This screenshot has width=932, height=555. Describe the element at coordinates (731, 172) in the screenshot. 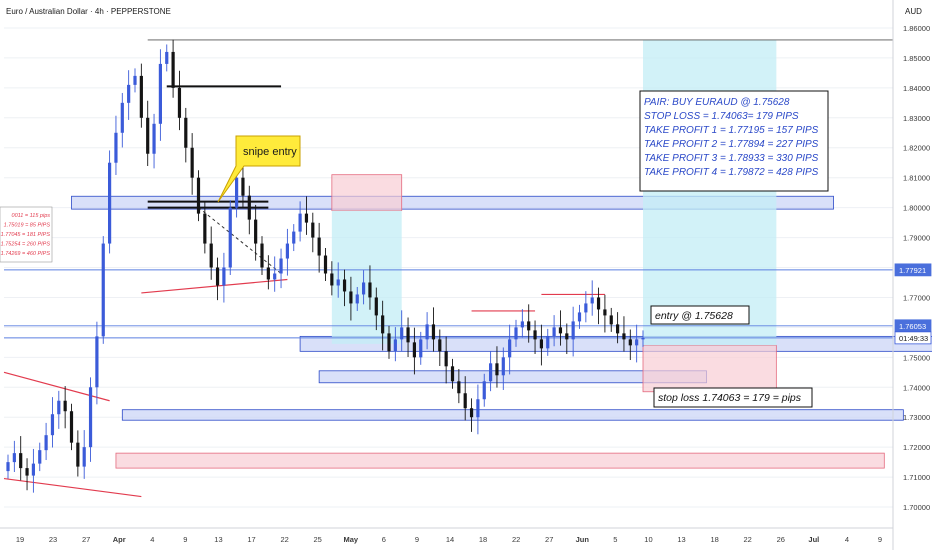

I see `trade-info-line: TAKE PROFIT 4 = 1.79872 = 428 PIPS` at that location.